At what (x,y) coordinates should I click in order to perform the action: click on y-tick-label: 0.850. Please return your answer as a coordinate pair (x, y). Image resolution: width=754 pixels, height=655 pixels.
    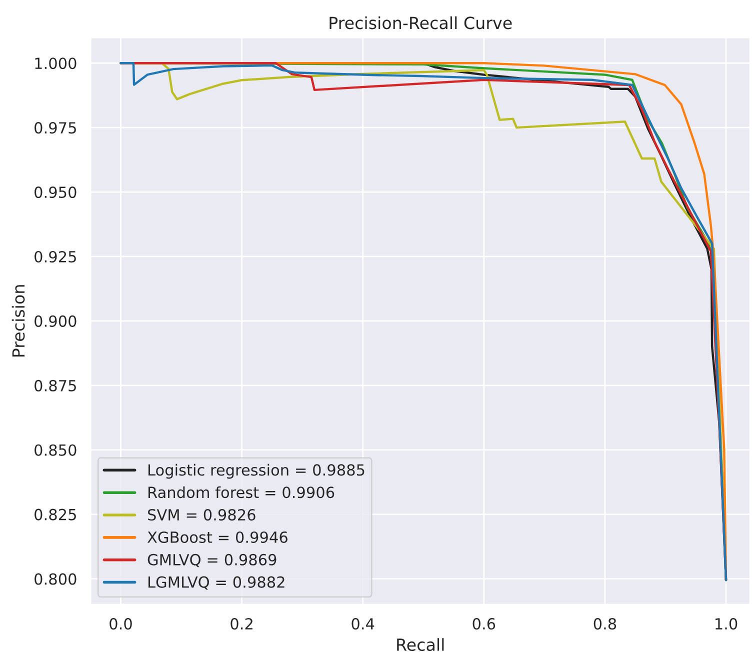
    Looking at the image, I should click on (55, 450).